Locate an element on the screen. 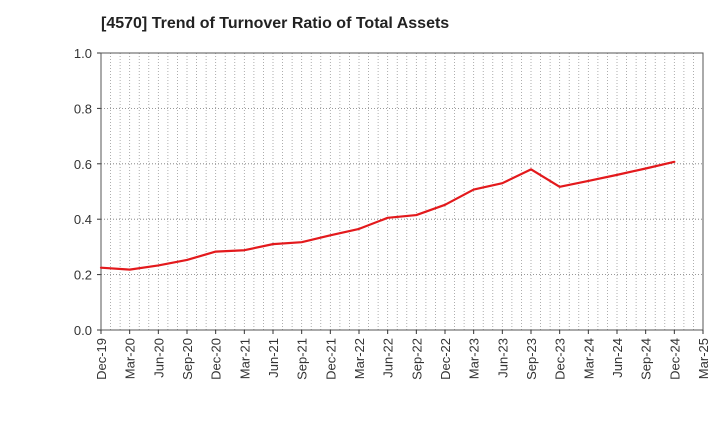  y-tick-label: 0.8 is located at coordinates (83, 108).